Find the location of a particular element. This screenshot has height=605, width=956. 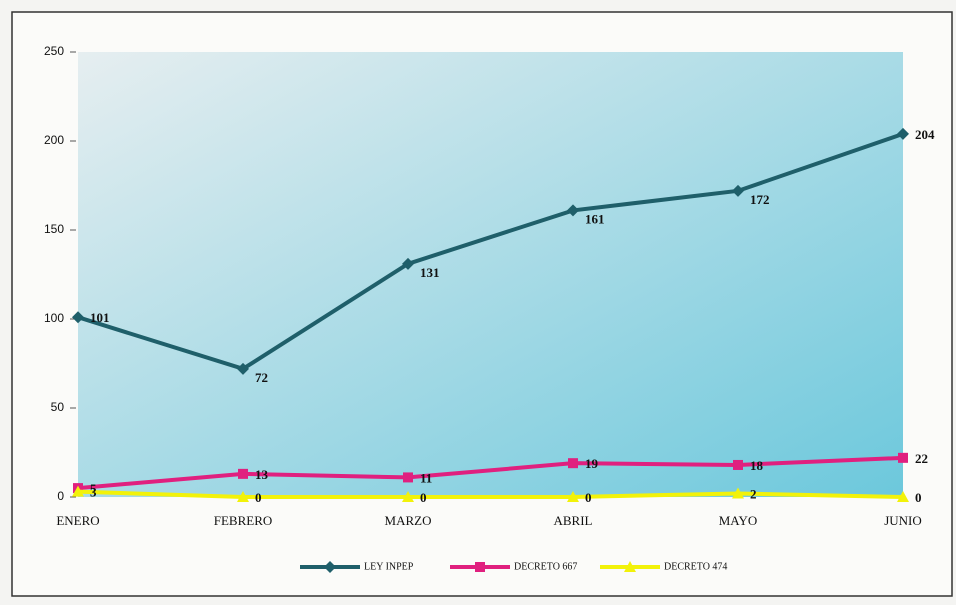

data-label: 11 is located at coordinates (426, 477).